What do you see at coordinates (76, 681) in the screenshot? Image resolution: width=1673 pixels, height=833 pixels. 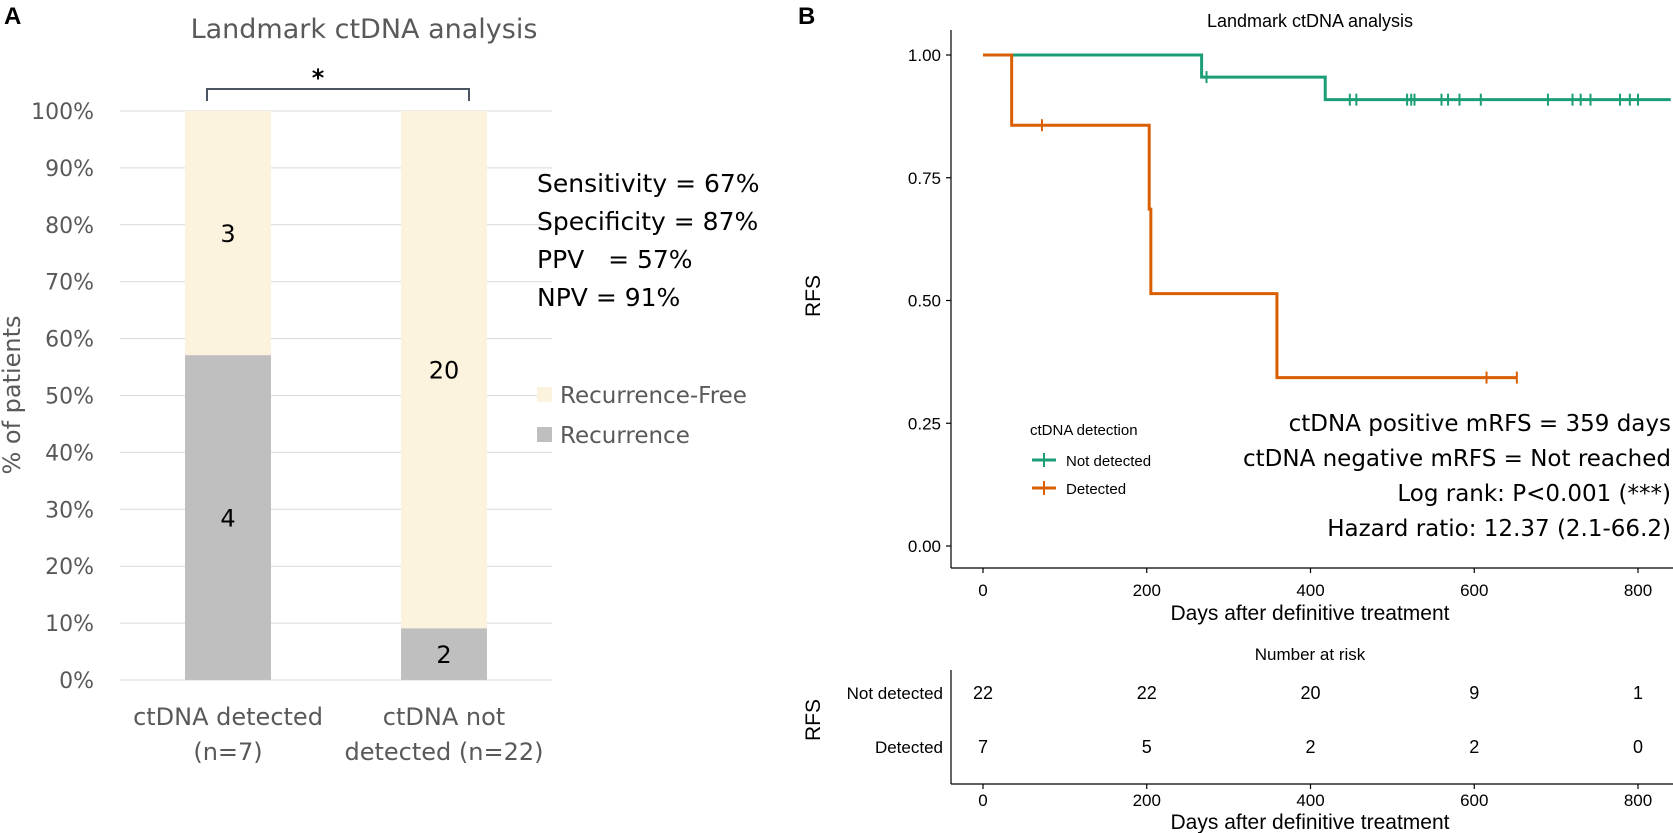 I see `y-tick-label: 0%` at bounding box center [76, 681].